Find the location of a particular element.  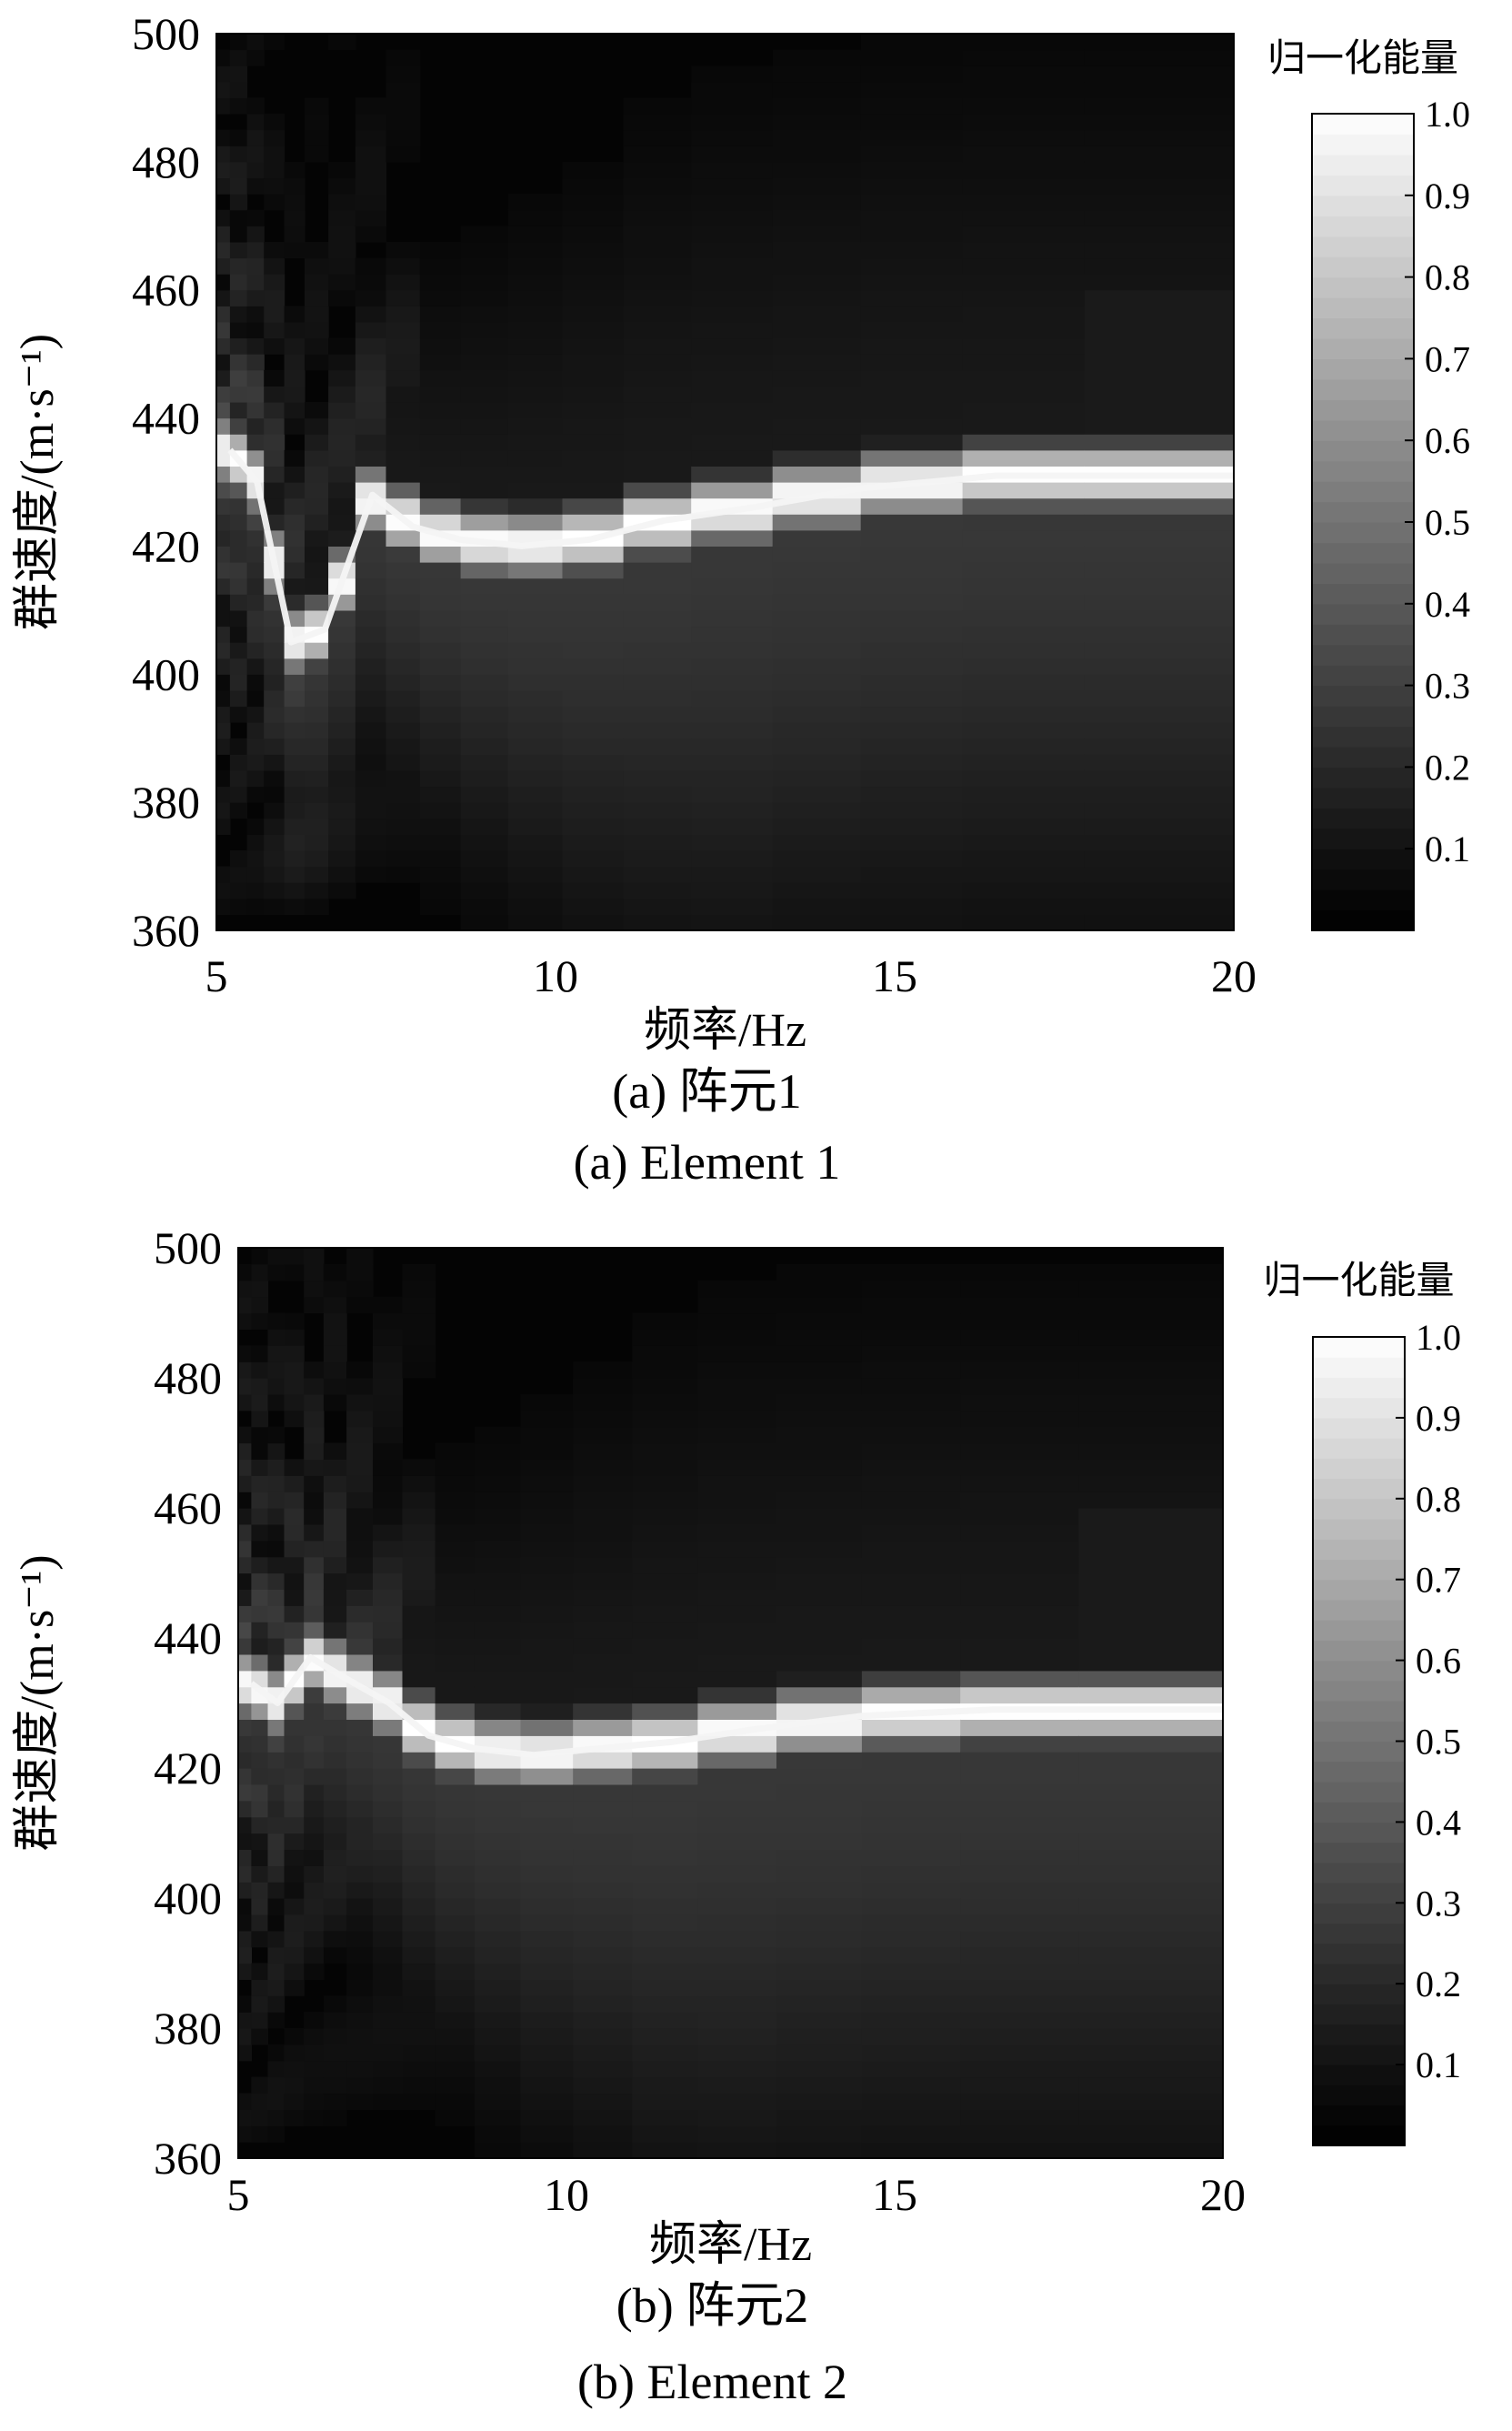

colorbar-tick-label: 0.1 is located at coordinates (1447, 849).